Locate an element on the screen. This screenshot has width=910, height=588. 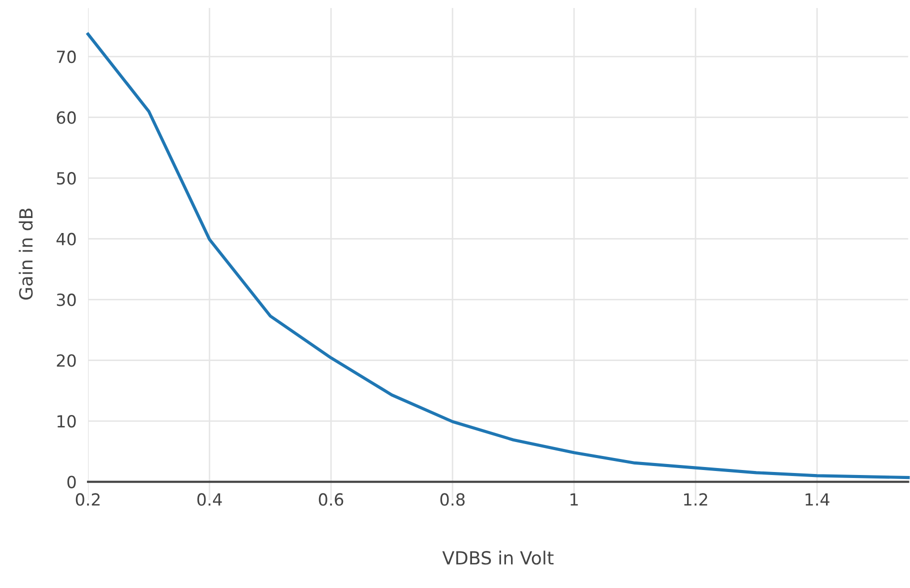
y-axis-title: Gain in dB is located at coordinates (25, 254).